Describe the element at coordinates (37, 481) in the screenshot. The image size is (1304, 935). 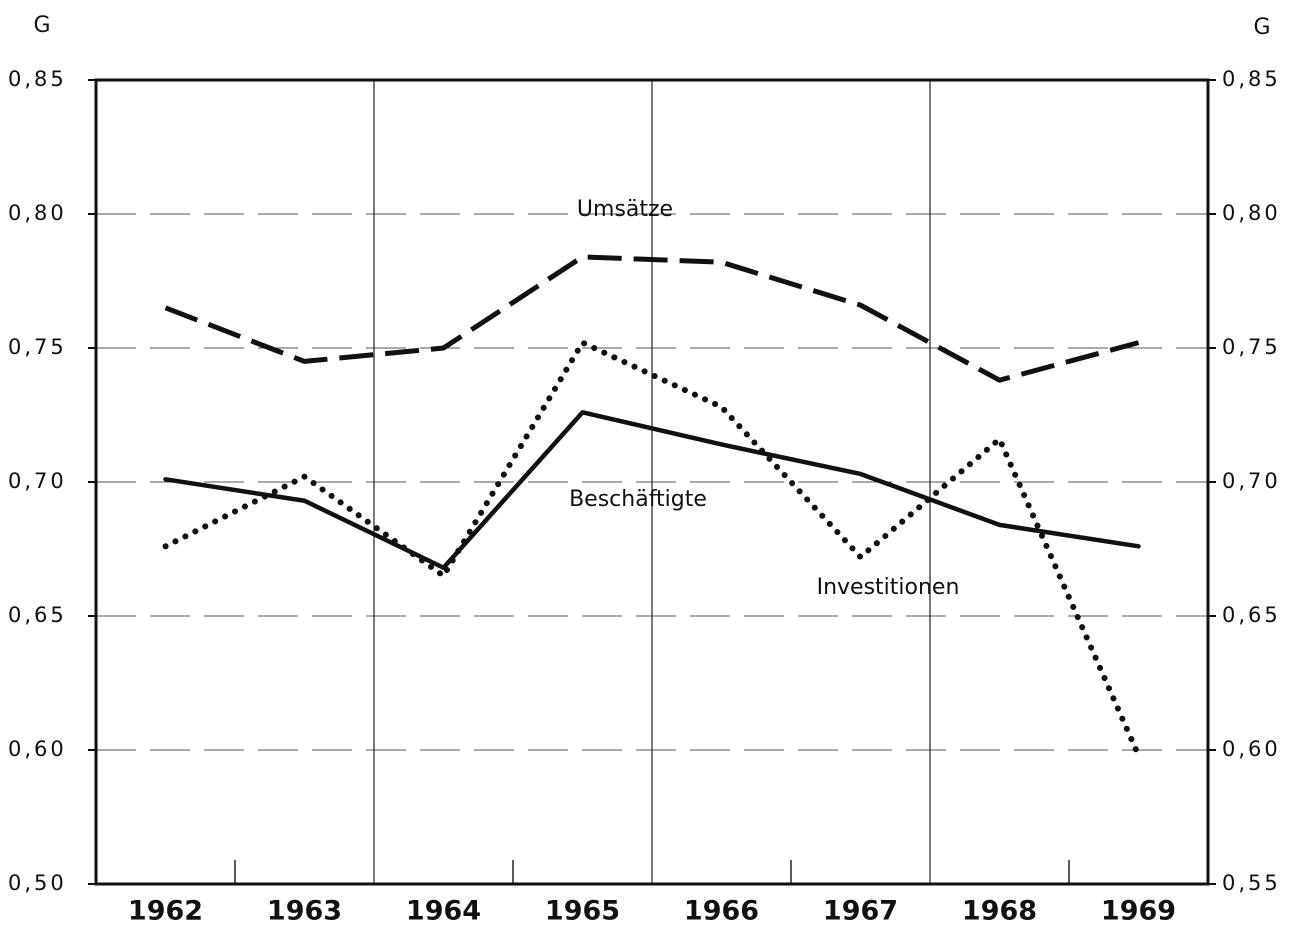
I see `y-tick-label: 0,70` at that location.